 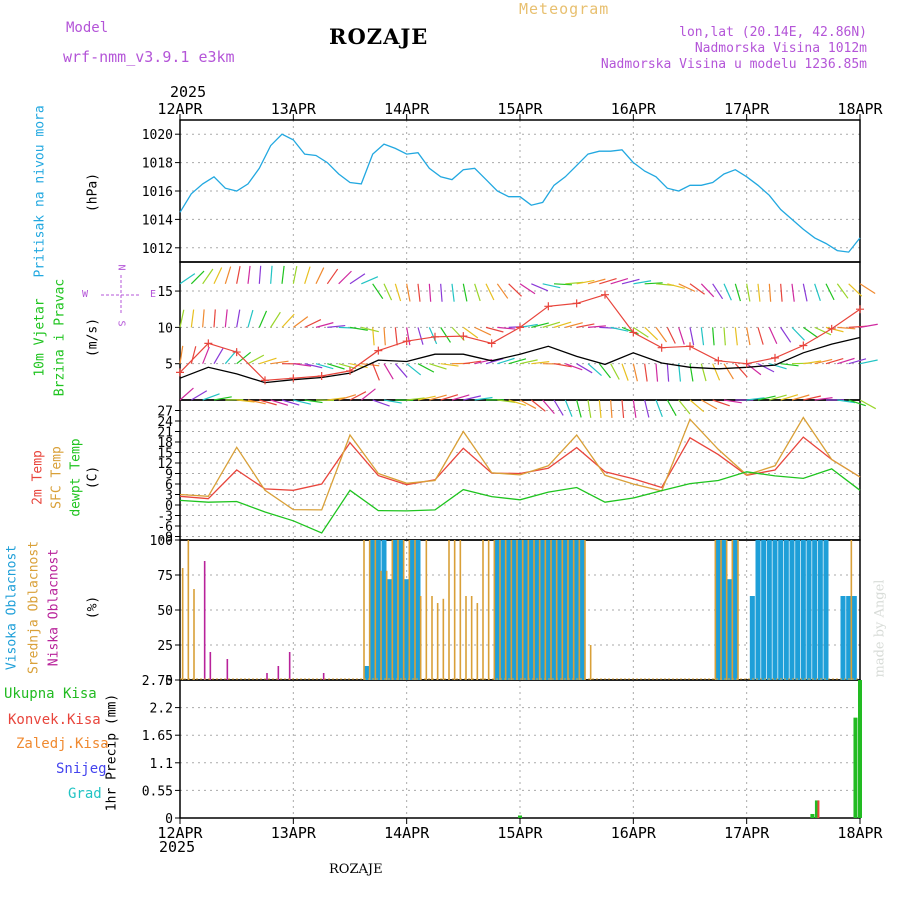 What do you see at coordinates (87, 28) in the screenshot?
I see `model-label: Model` at bounding box center [87, 28].